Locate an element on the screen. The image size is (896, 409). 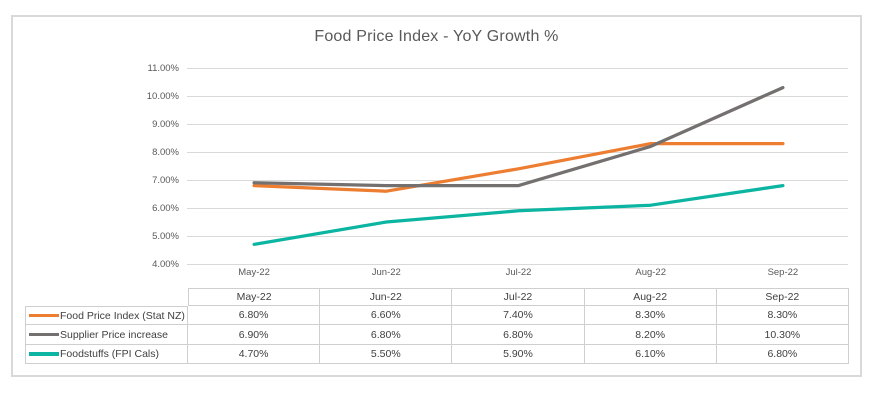
series-name: Foodstuffs (FPI Cals) is located at coordinates (110, 353).